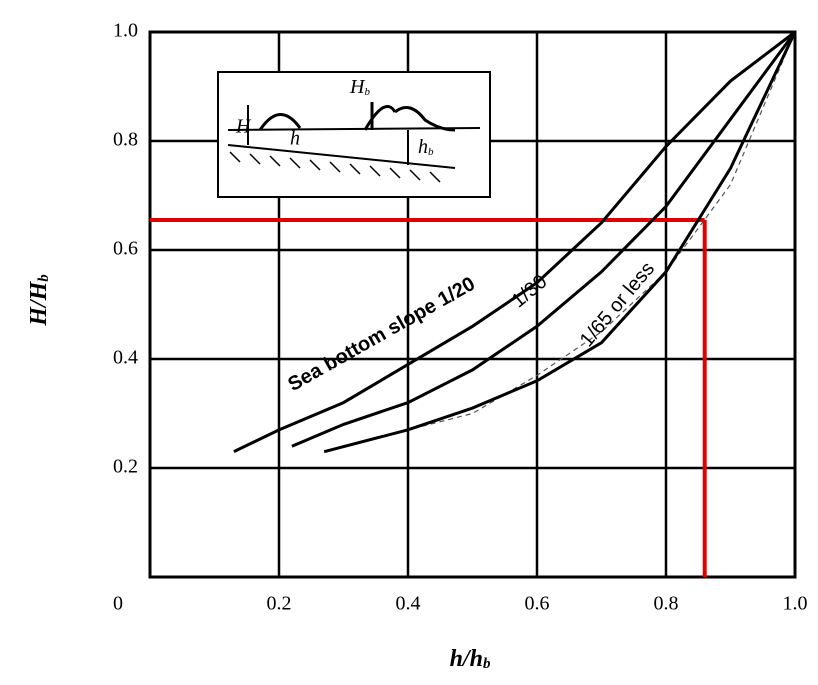 Image resolution: width=818 pixels, height=685 pixels. I want to click on y-axis-label: H/Hb, so click(39, 300).